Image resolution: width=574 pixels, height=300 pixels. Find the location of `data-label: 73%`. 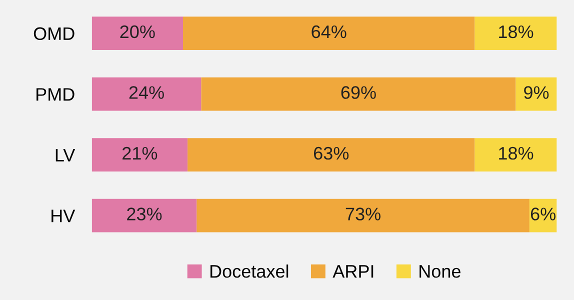

data-label: 73% is located at coordinates (363, 214).